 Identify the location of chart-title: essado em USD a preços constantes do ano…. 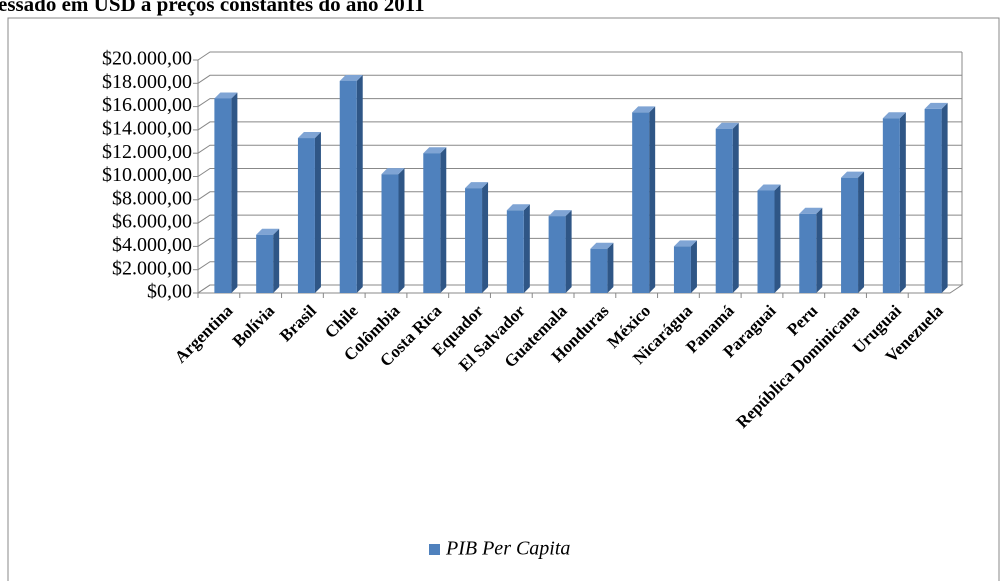
(212, 8).